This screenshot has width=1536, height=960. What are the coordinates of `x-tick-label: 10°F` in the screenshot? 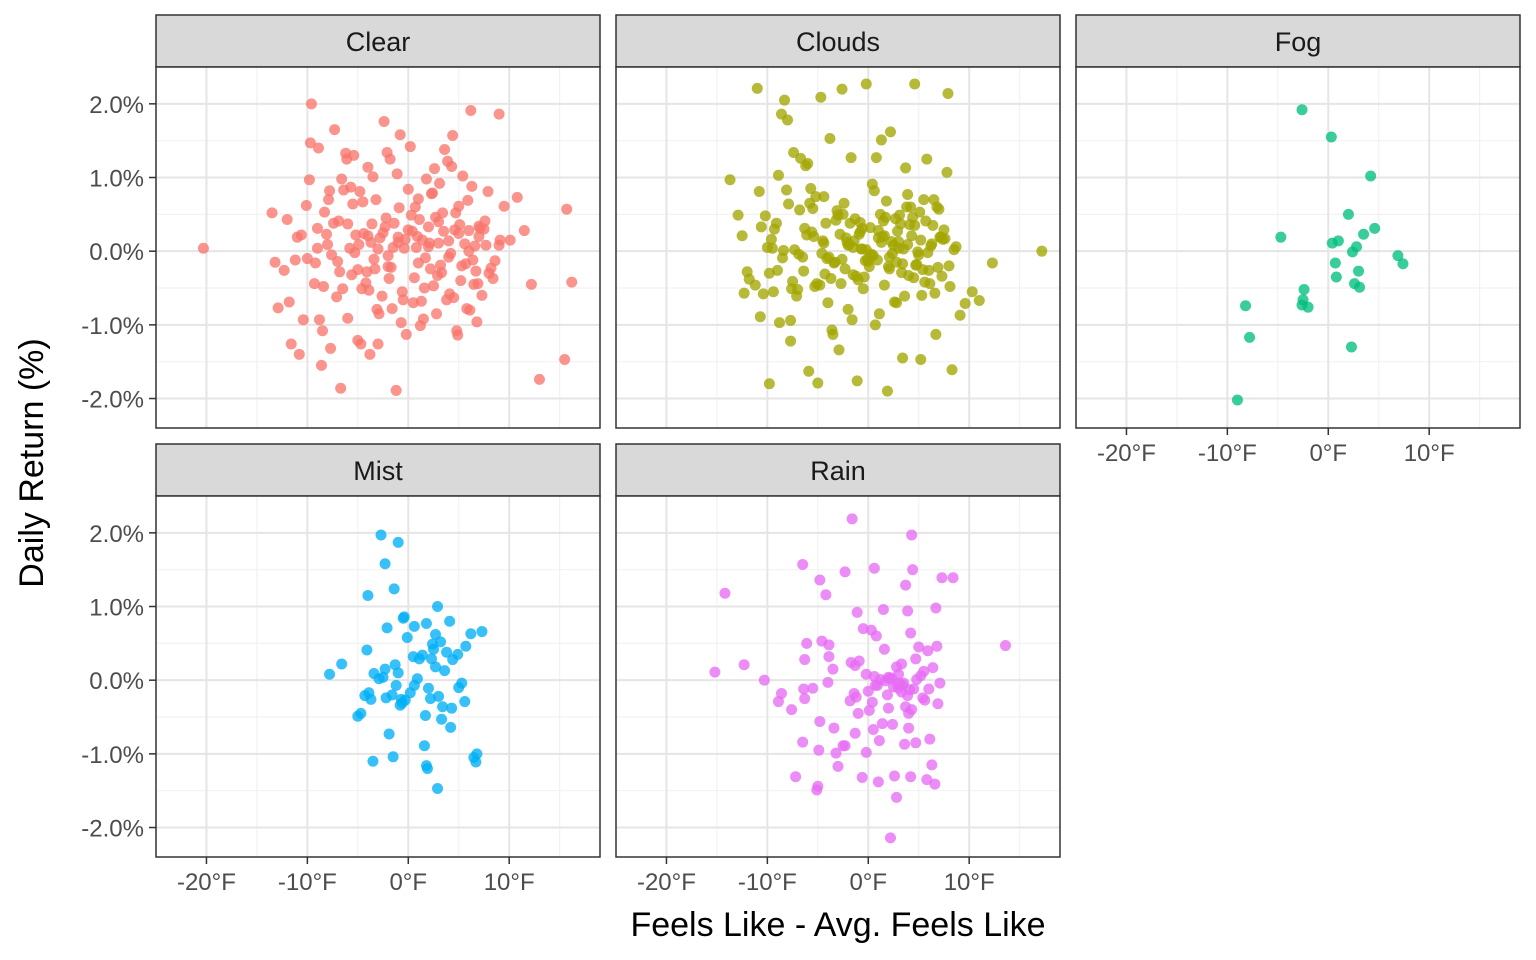 It's located at (509, 882).